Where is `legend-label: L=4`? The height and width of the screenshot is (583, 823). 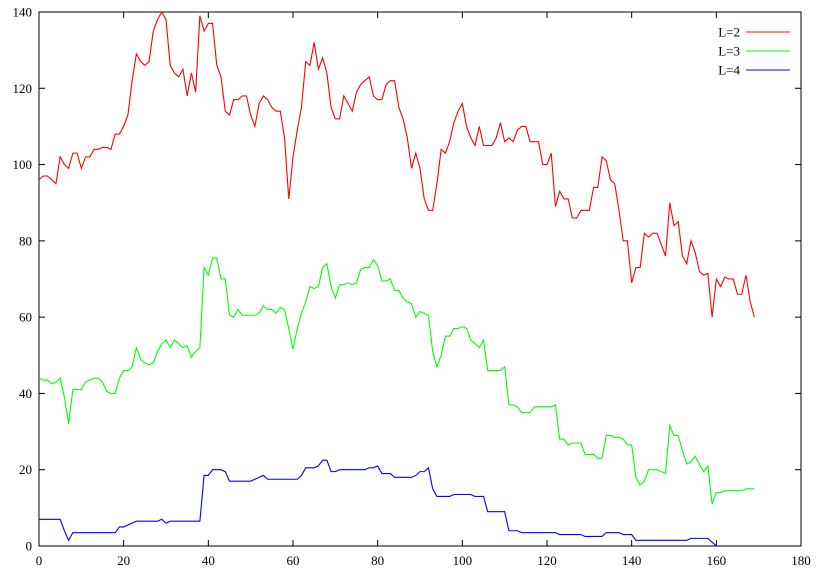
legend-label: L=4 is located at coordinates (729, 70).